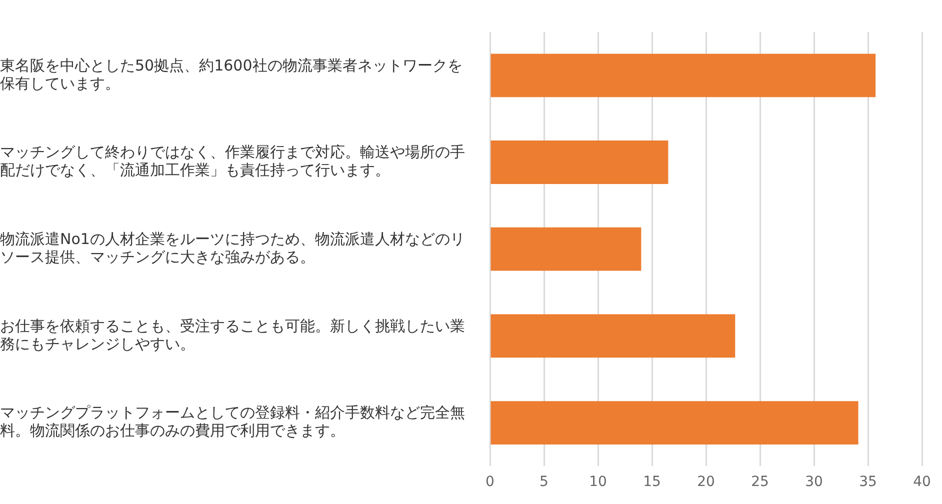 Image resolution: width=942 pixels, height=504 pixels. What do you see at coordinates (922, 482) in the screenshot?
I see `x-tick-label: 40` at bounding box center [922, 482].